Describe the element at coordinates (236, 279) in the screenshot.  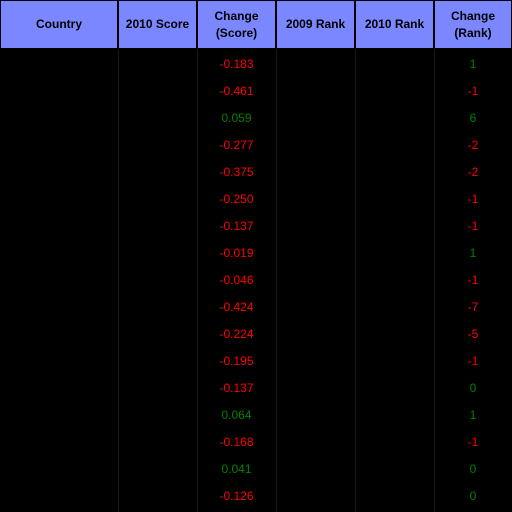
I see `cell-change-score: -0.046` at that location.